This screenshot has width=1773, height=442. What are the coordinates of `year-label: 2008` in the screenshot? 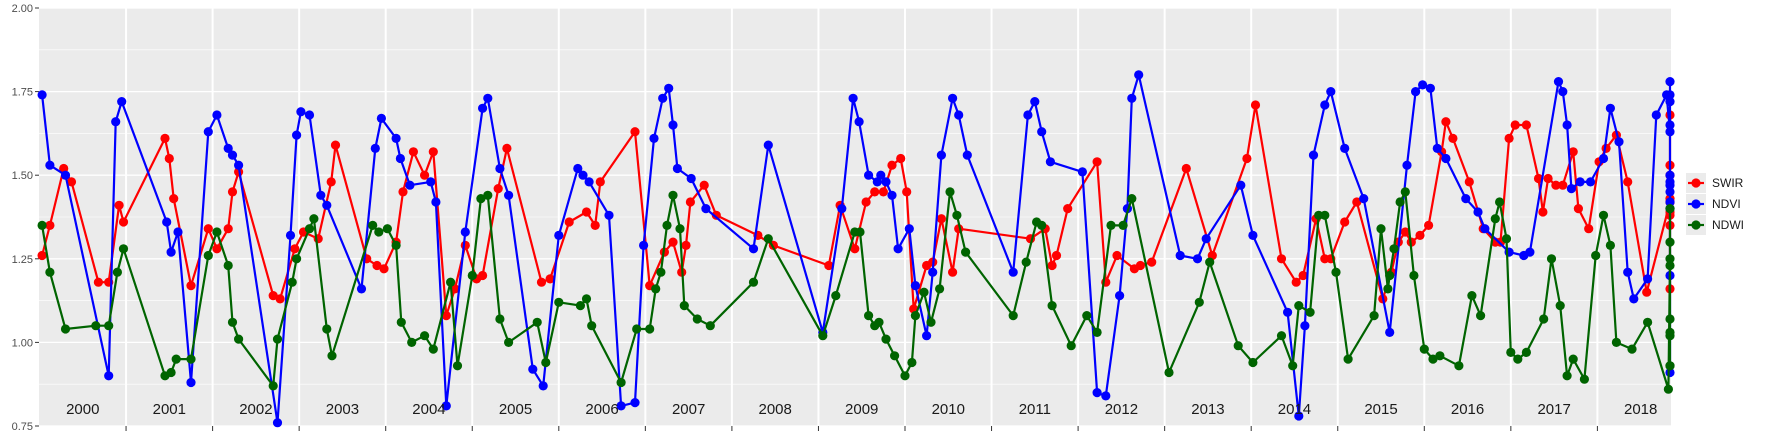 It's located at (774, 409).